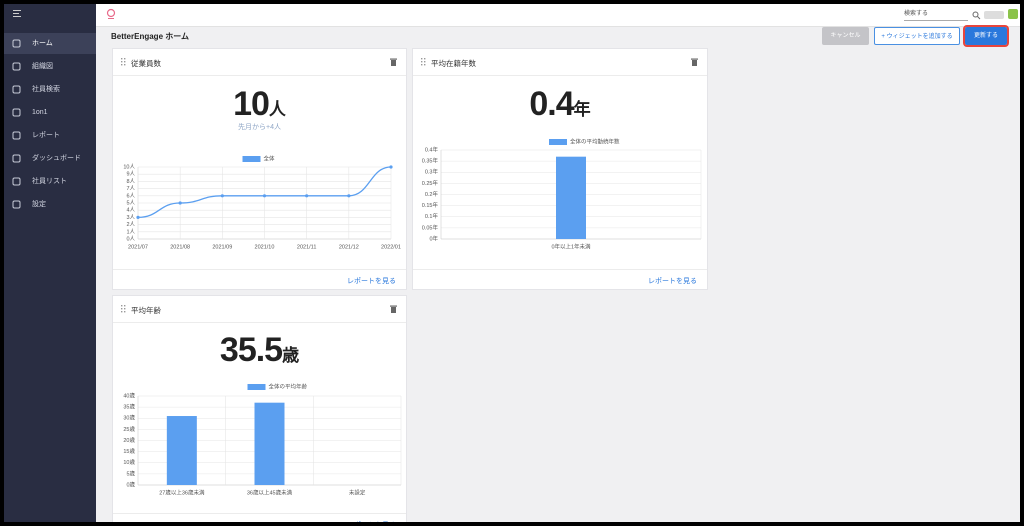 The height and width of the screenshot is (526, 1024). Describe the element at coordinates (50, 204) in the screenshot. I see `nav-item: 設定` at that location.